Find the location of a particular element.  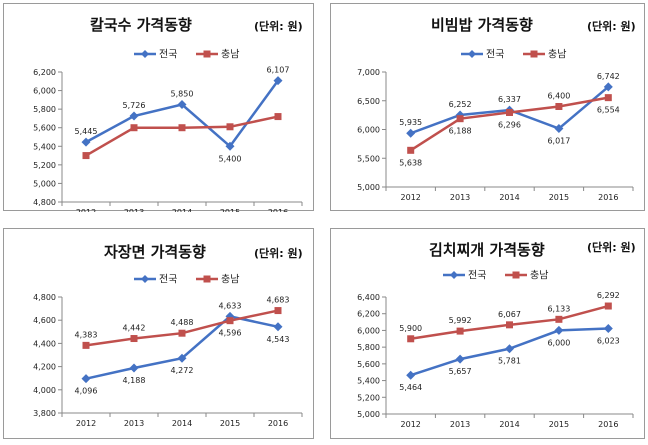

data-label: 4,383 is located at coordinates (86, 334).